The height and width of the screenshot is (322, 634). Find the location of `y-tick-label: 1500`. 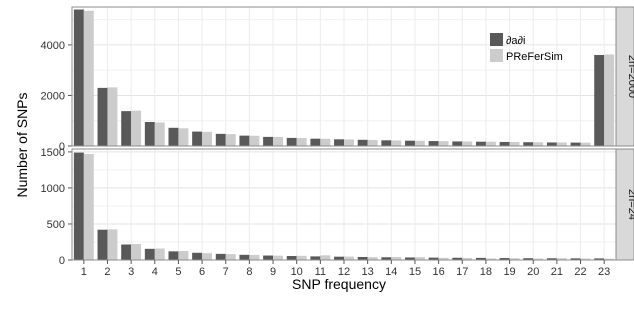

y-tick-label: 1500 is located at coordinates (53, 153).